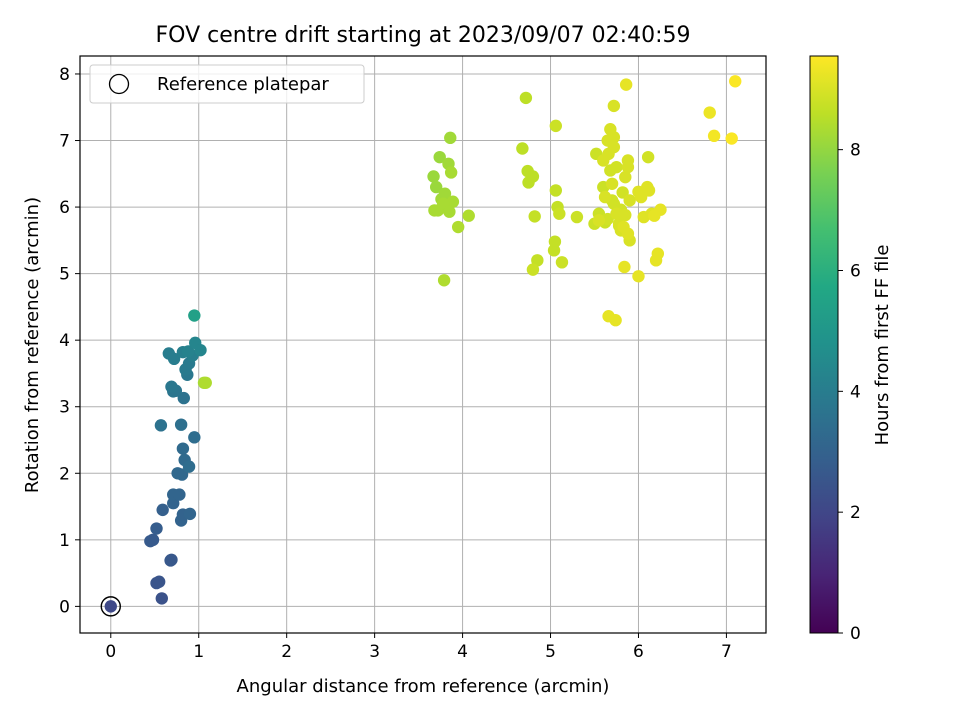 The image size is (960, 724). I want to click on x-tick-label: 7, so click(726, 652).